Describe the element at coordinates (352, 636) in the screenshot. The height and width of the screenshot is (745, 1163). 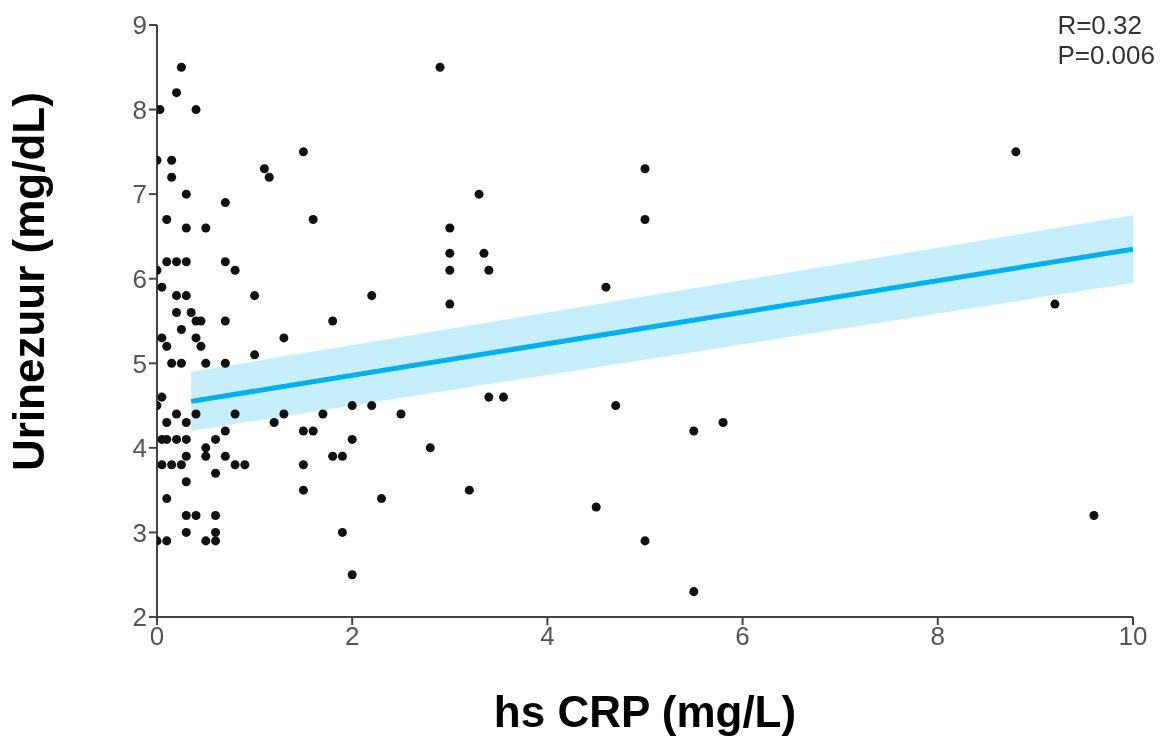
I see `x-tick-label: 2` at that location.